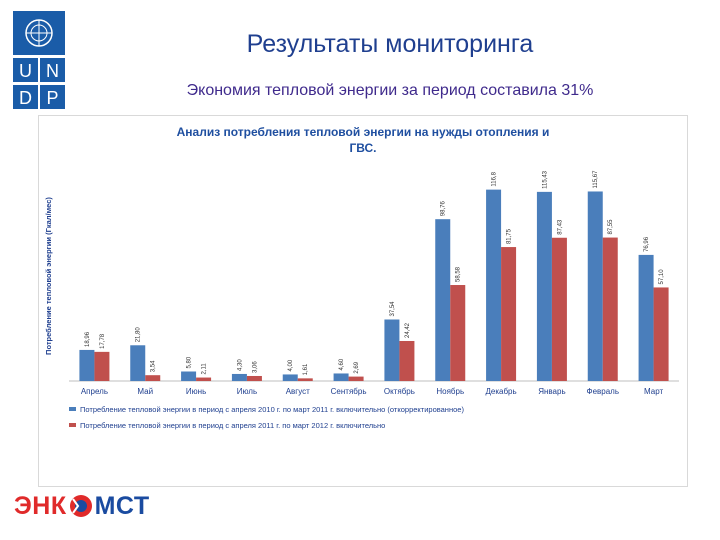 The image size is (720, 540). What do you see at coordinates (399, 391) in the screenshot?
I see `x-tick-label-7: Октябрь` at bounding box center [399, 391].